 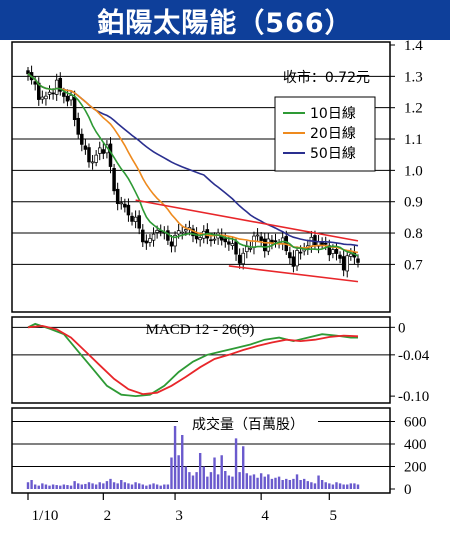 What do you see at coordinates (334, 516) in the screenshot?
I see `x-tick-label: 5` at bounding box center [334, 516].